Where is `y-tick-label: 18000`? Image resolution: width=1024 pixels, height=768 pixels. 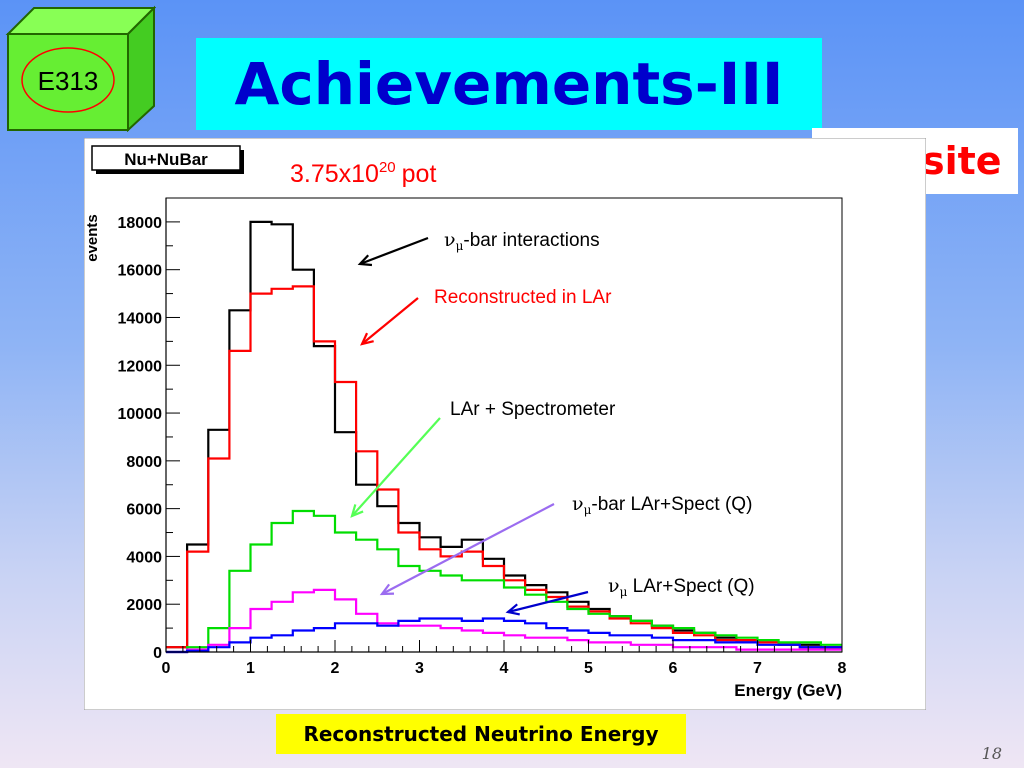
y-tick-label: 18000 is located at coordinates (140, 223).